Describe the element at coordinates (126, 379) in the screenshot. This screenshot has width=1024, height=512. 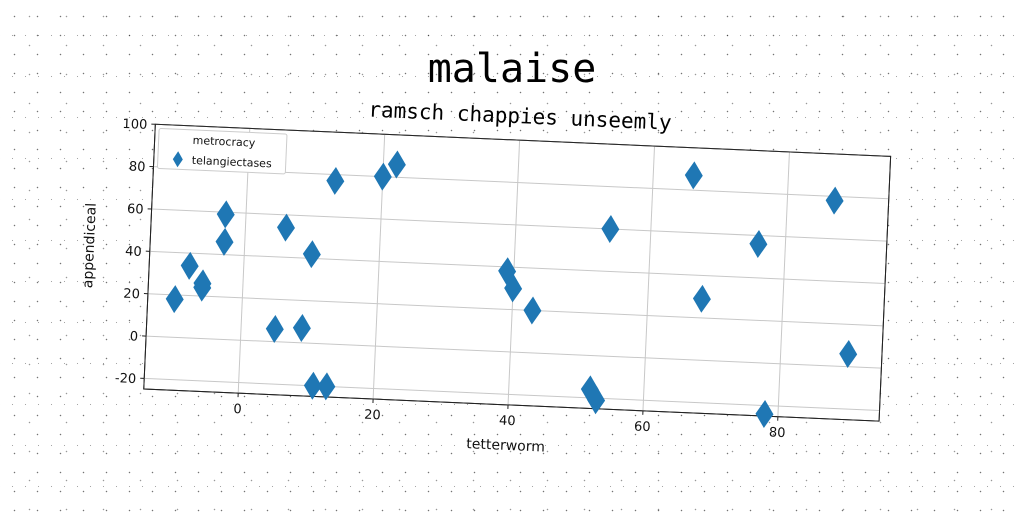
I see `y-tick-label: -20` at that location.